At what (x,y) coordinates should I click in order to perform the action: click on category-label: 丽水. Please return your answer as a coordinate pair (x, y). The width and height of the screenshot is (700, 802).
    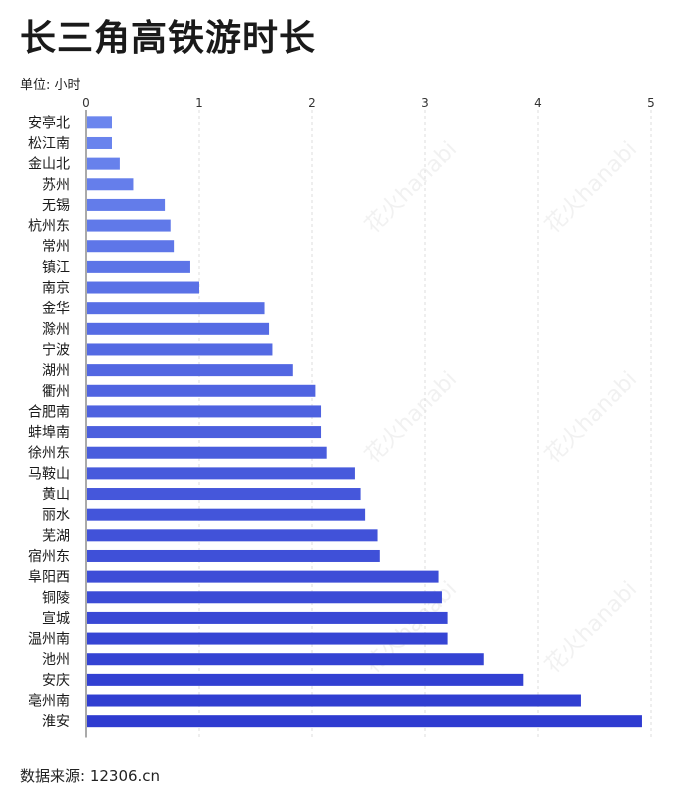
    Looking at the image, I should click on (56, 516).